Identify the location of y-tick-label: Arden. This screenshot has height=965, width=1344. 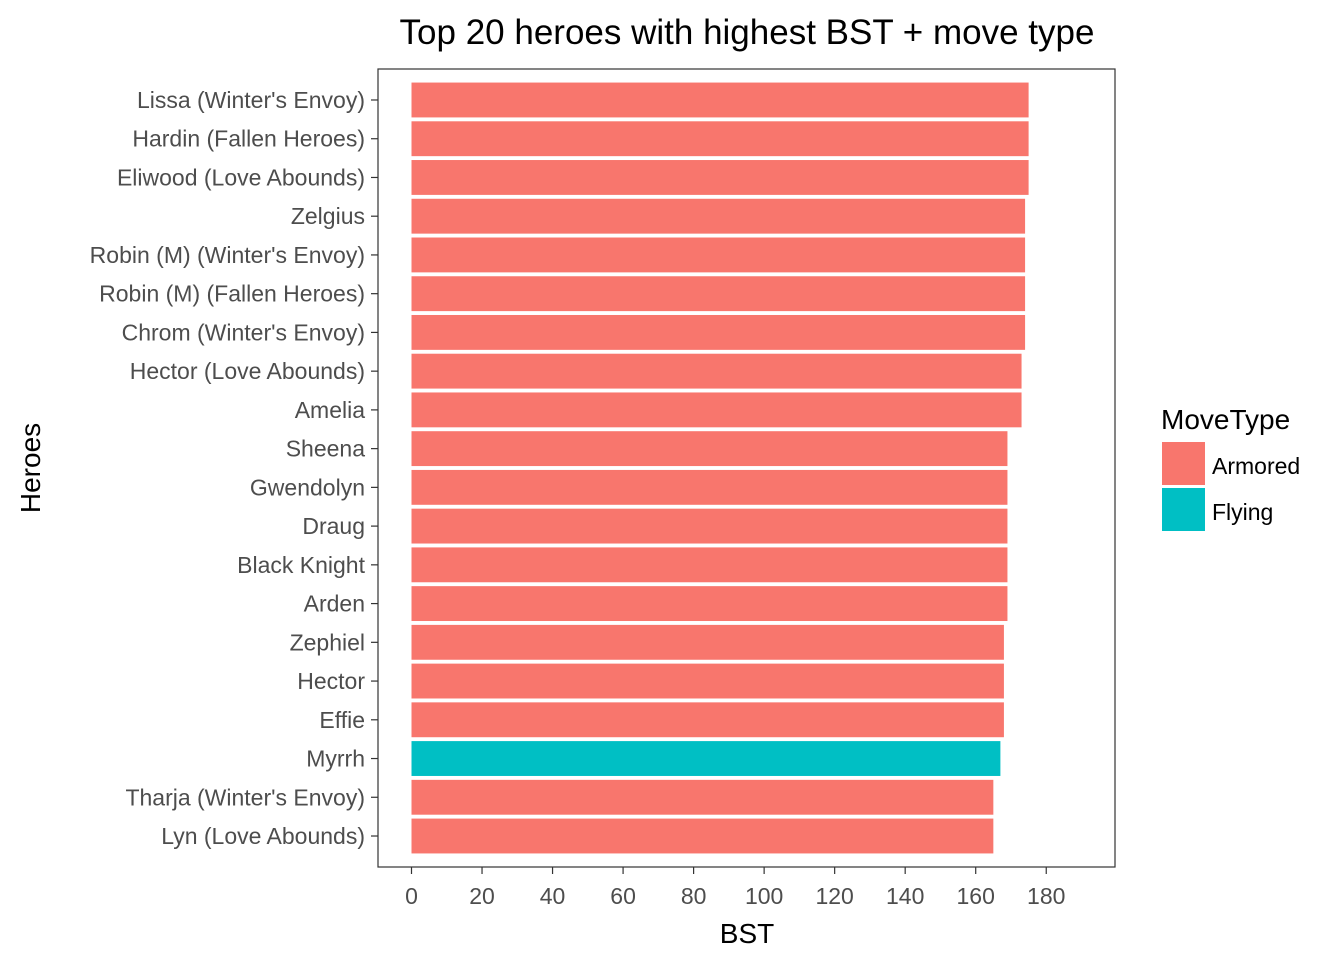
(334, 604).